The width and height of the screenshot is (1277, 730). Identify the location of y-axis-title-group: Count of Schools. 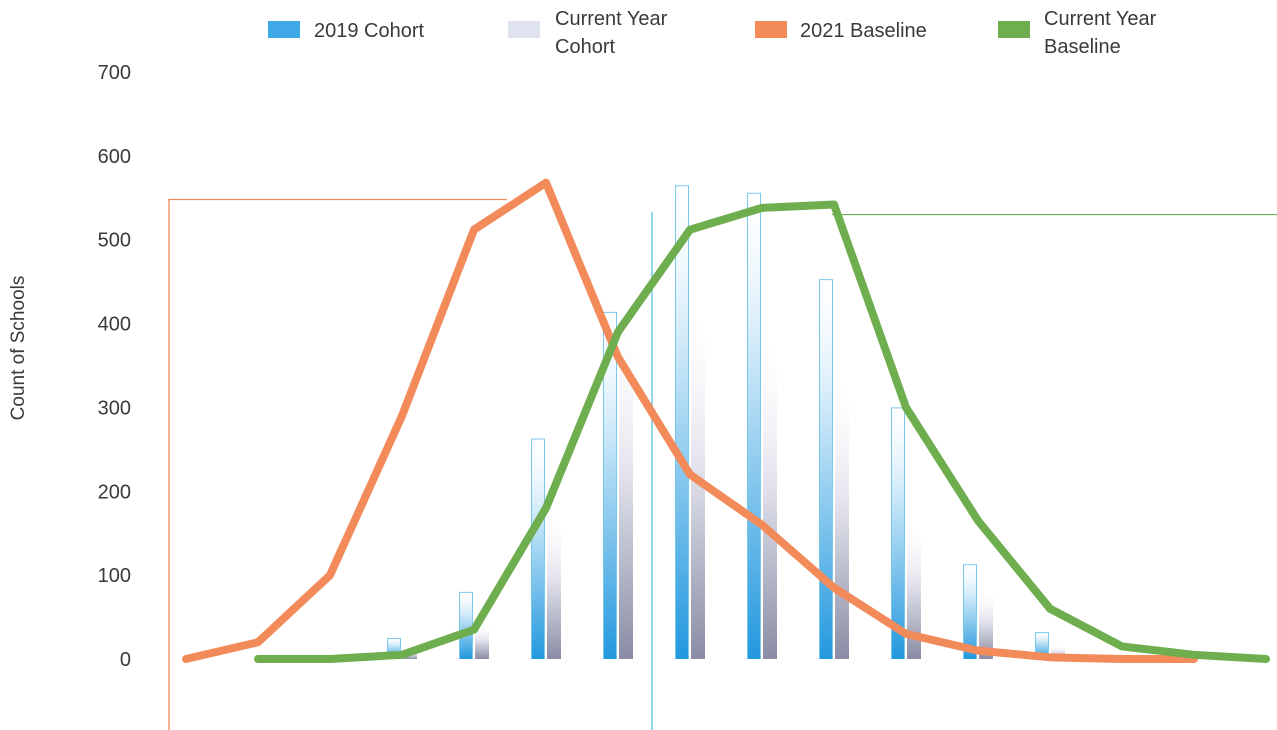
(18, 348).